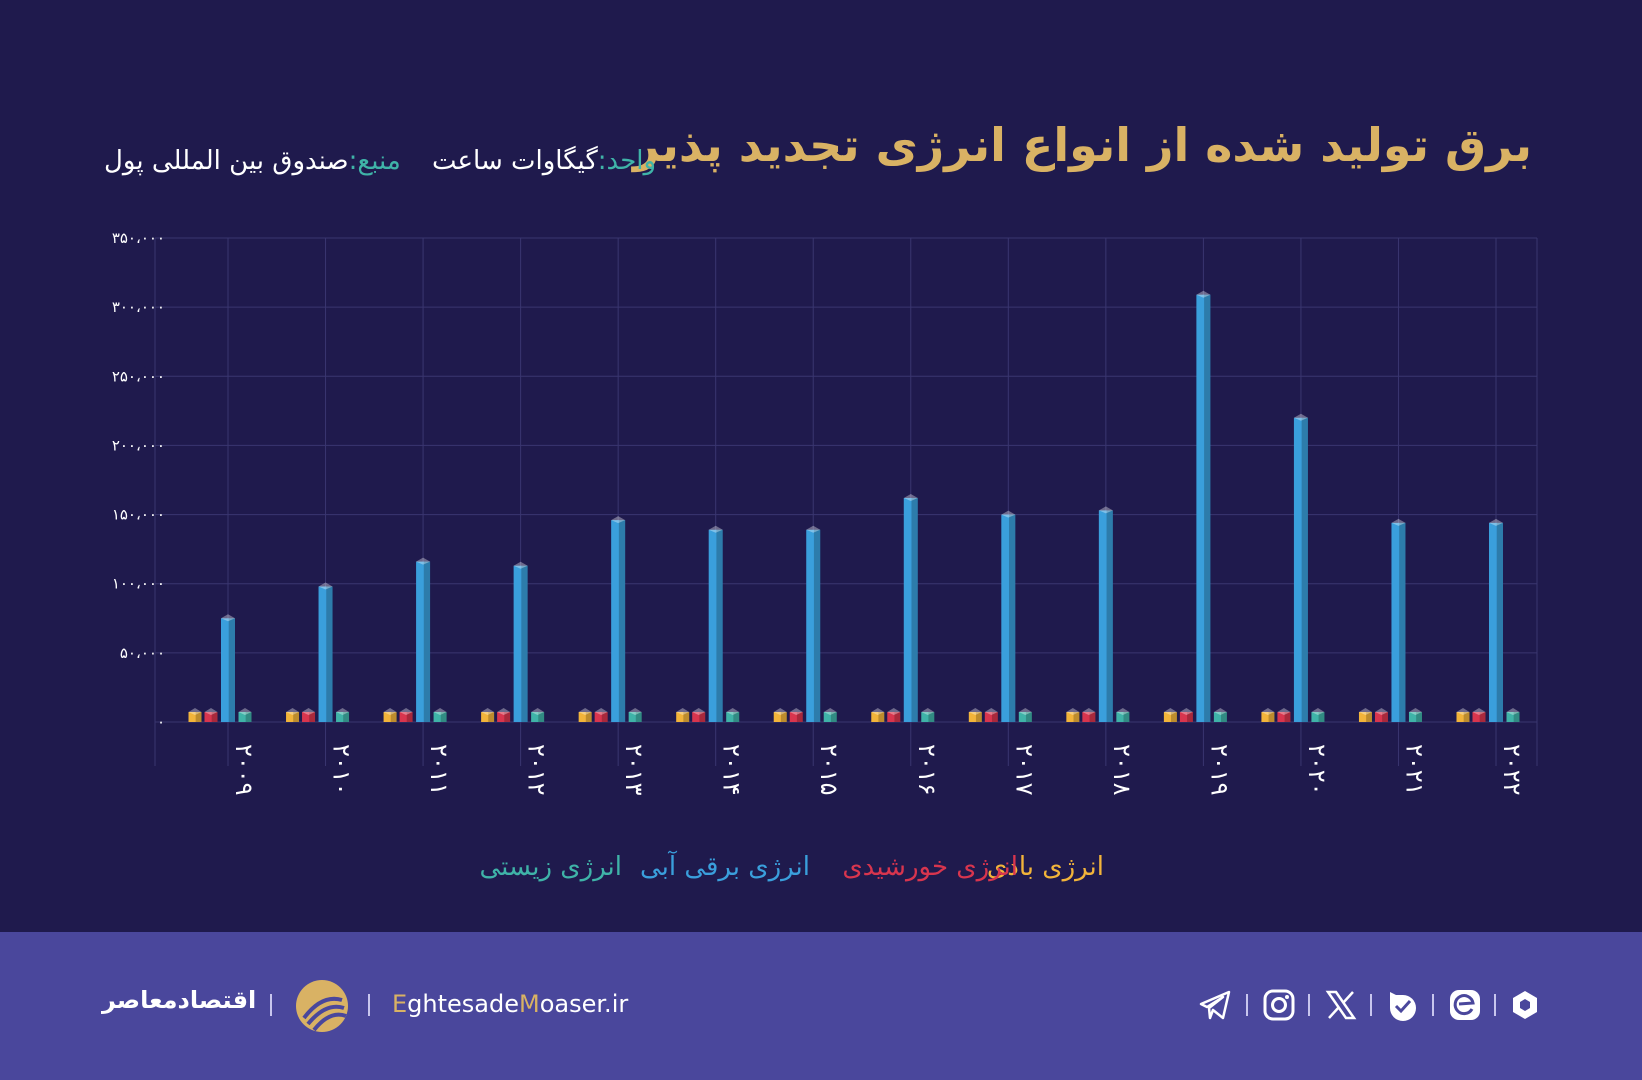  Describe the element at coordinates (138, 584) in the screenshot. I see `y-tick-label: ۱۰۰،۰۰۰` at that location.